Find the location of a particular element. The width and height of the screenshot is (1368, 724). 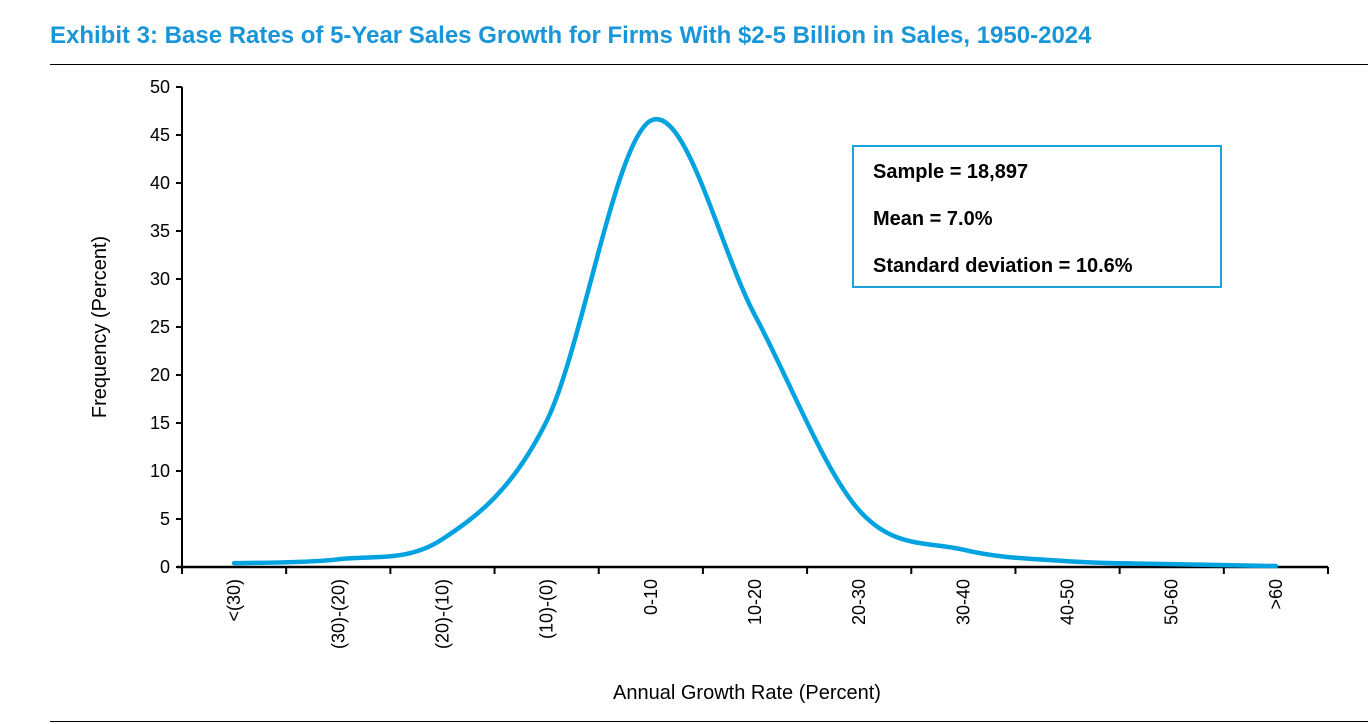

y-tick-label: 35 is located at coordinates (160, 231).